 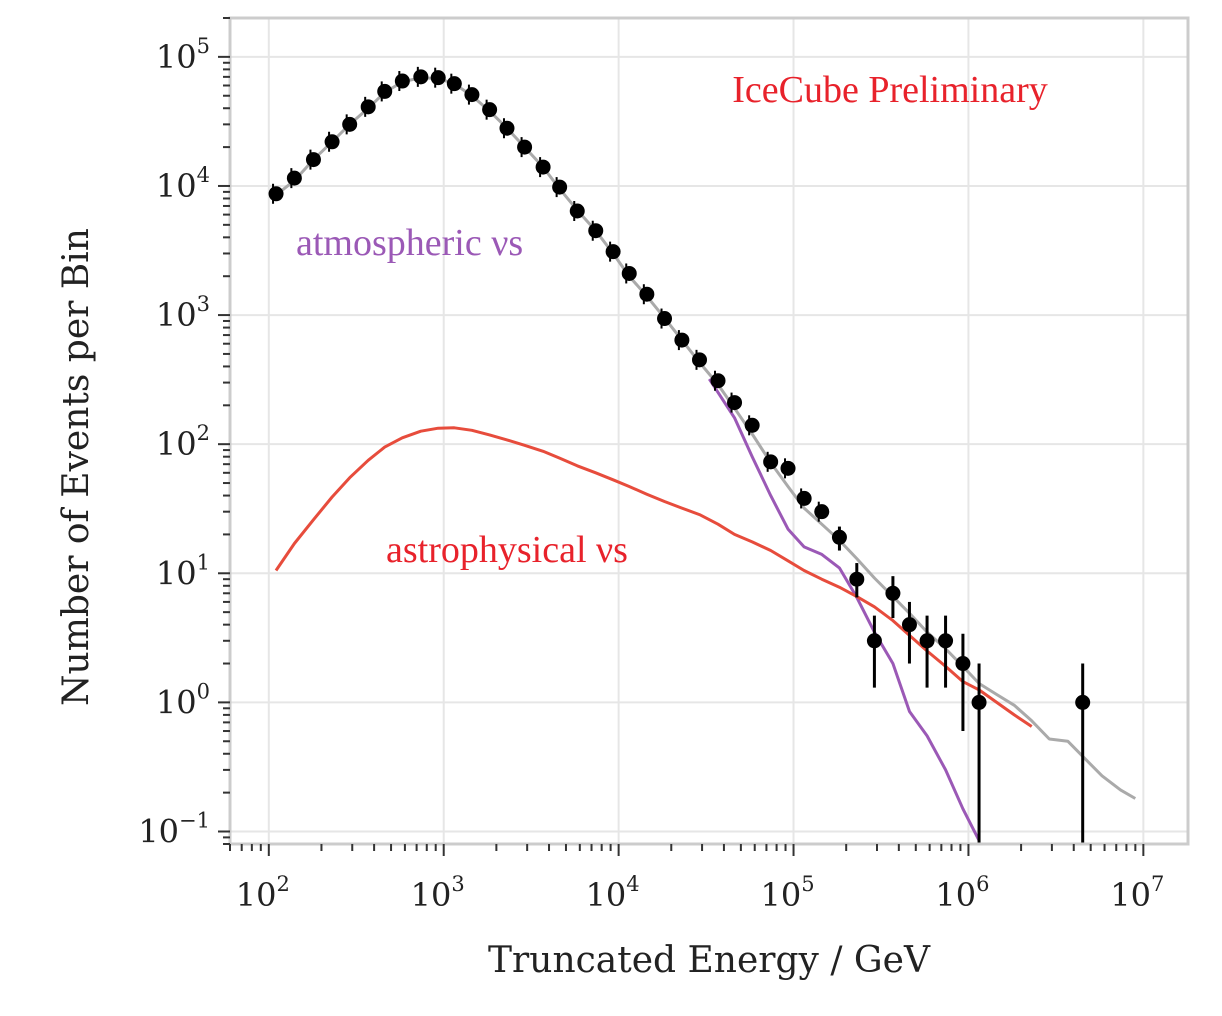 What do you see at coordinates (709, 960) in the screenshot?
I see `x-axis-title: Truncated Energy / GeV` at bounding box center [709, 960].